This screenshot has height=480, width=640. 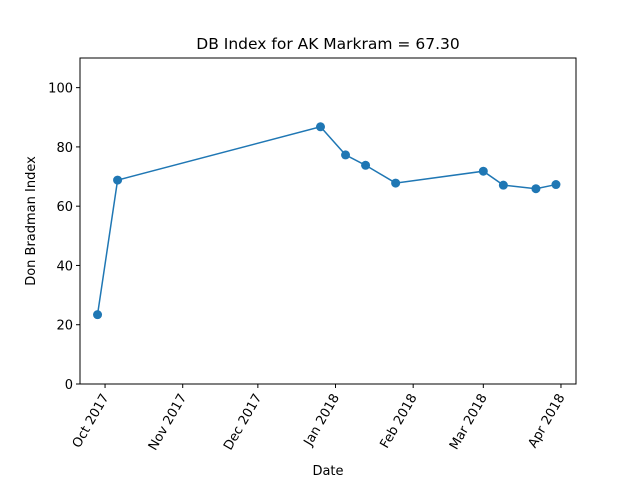 I want to click on y-tick-label: 40, so click(x=64, y=266).